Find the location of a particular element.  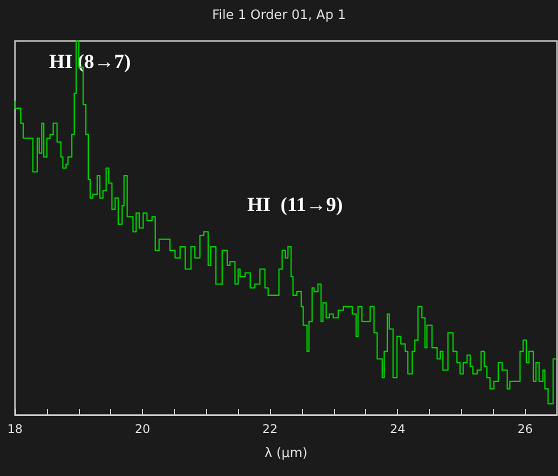

x-tick-label: 26 is located at coordinates (525, 429).